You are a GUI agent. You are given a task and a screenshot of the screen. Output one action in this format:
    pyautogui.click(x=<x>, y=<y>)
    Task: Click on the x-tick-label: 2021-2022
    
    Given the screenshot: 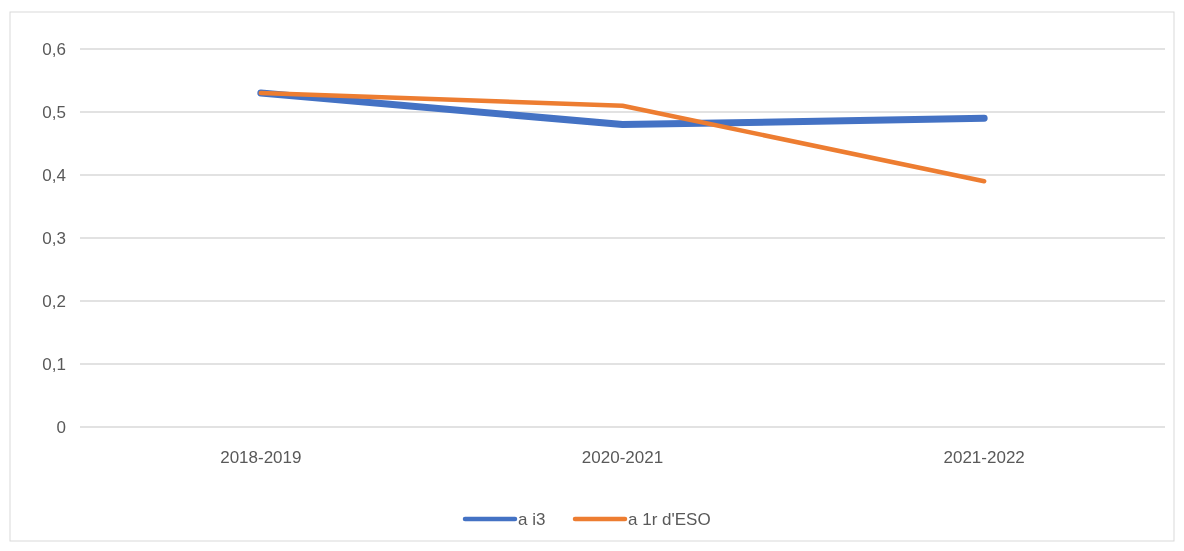 What is the action you would take?
    pyautogui.click(x=984, y=457)
    